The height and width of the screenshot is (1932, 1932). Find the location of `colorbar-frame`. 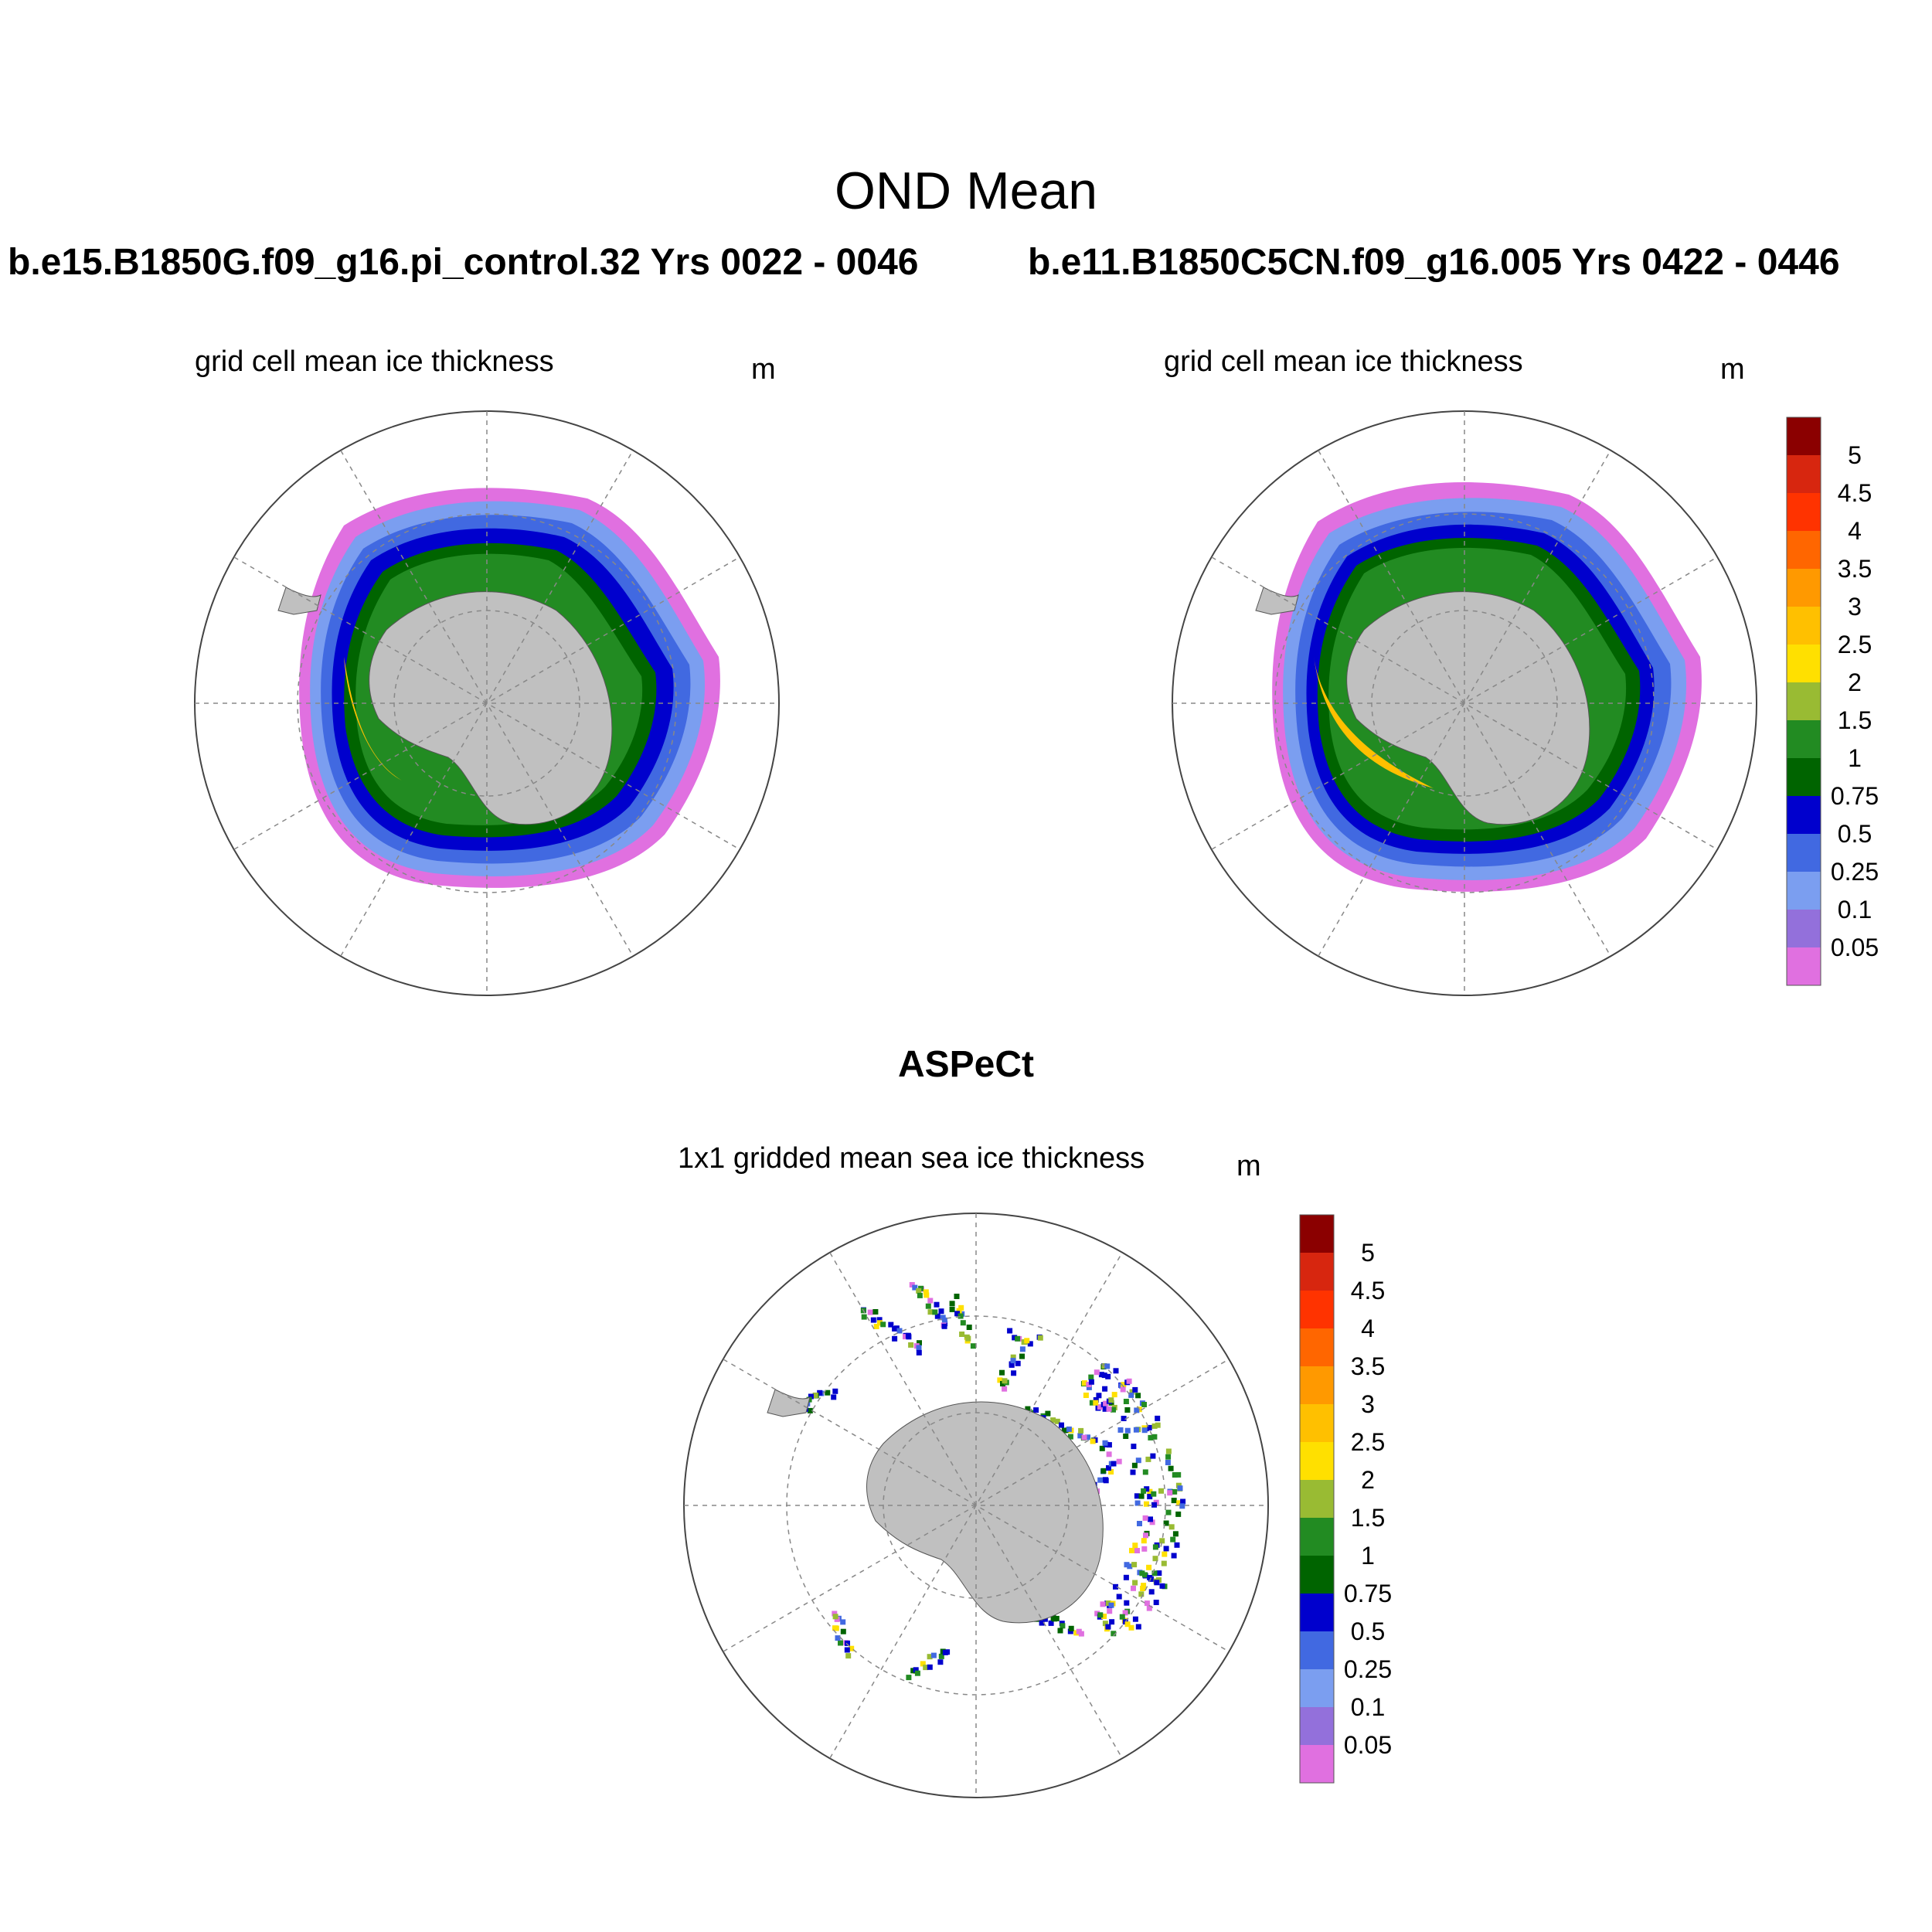

colorbar-frame is located at coordinates (1803, 702).